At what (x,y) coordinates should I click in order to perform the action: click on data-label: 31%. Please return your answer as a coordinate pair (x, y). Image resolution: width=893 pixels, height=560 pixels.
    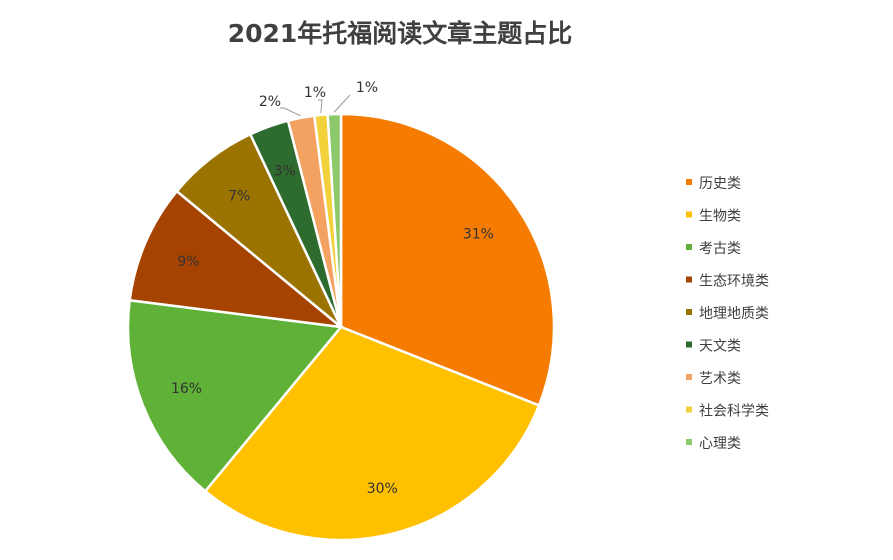
    Looking at the image, I should click on (478, 235).